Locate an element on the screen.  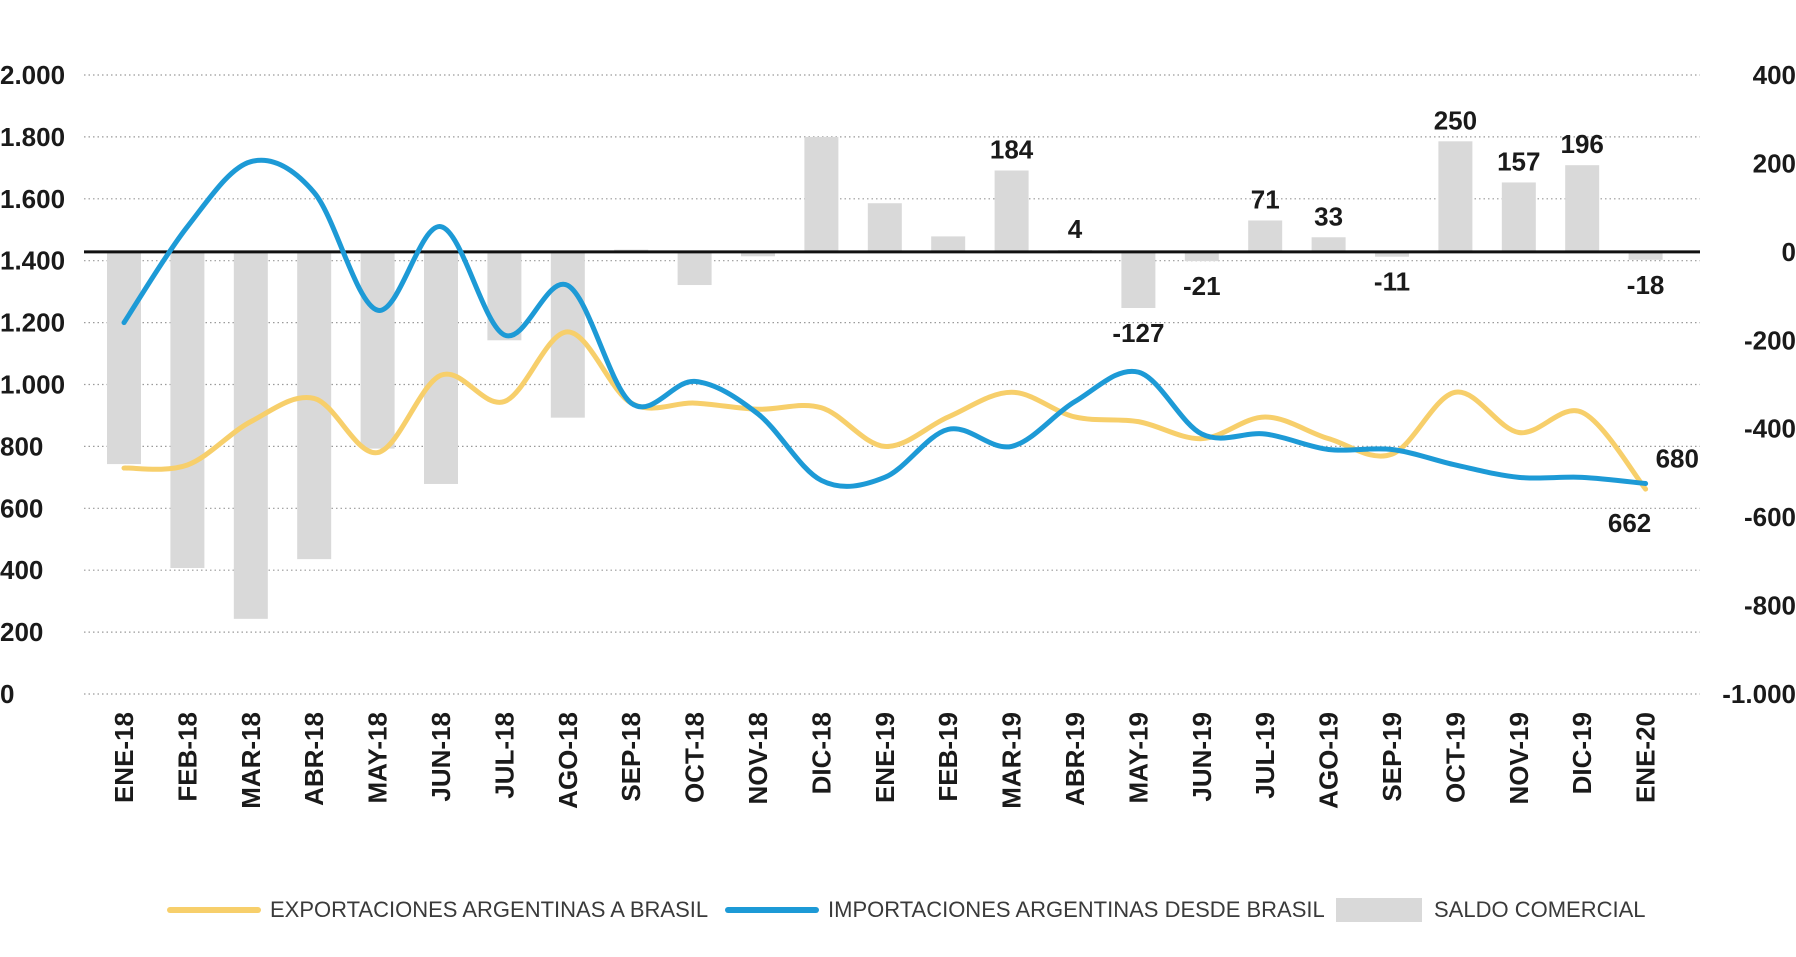
left-tick-label: 1.800 is located at coordinates (32, 137).